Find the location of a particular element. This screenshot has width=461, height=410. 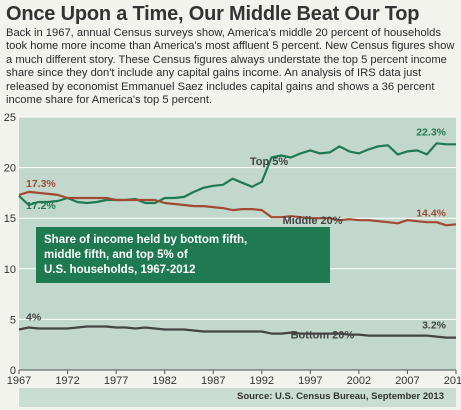

series-name-label: Bottom 20% is located at coordinates (323, 336).